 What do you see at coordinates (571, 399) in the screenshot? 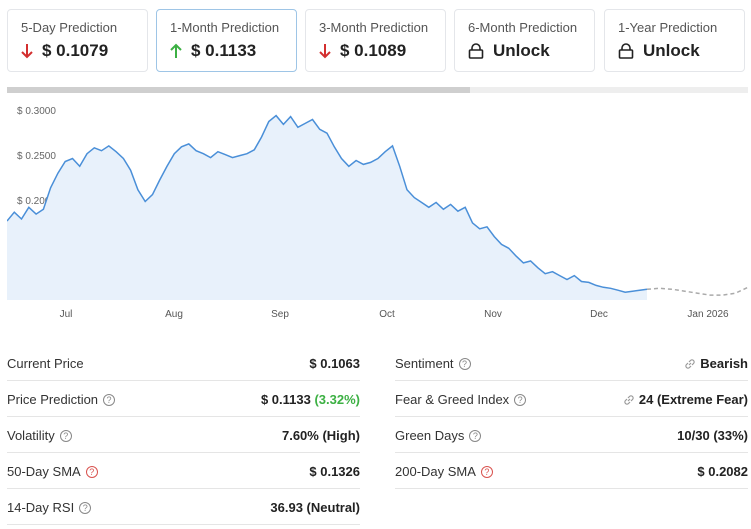
I see `stat-row-fear-greed-index: Fear & Greed Index? 24 (Extreme Fear)` at bounding box center [571, 399].